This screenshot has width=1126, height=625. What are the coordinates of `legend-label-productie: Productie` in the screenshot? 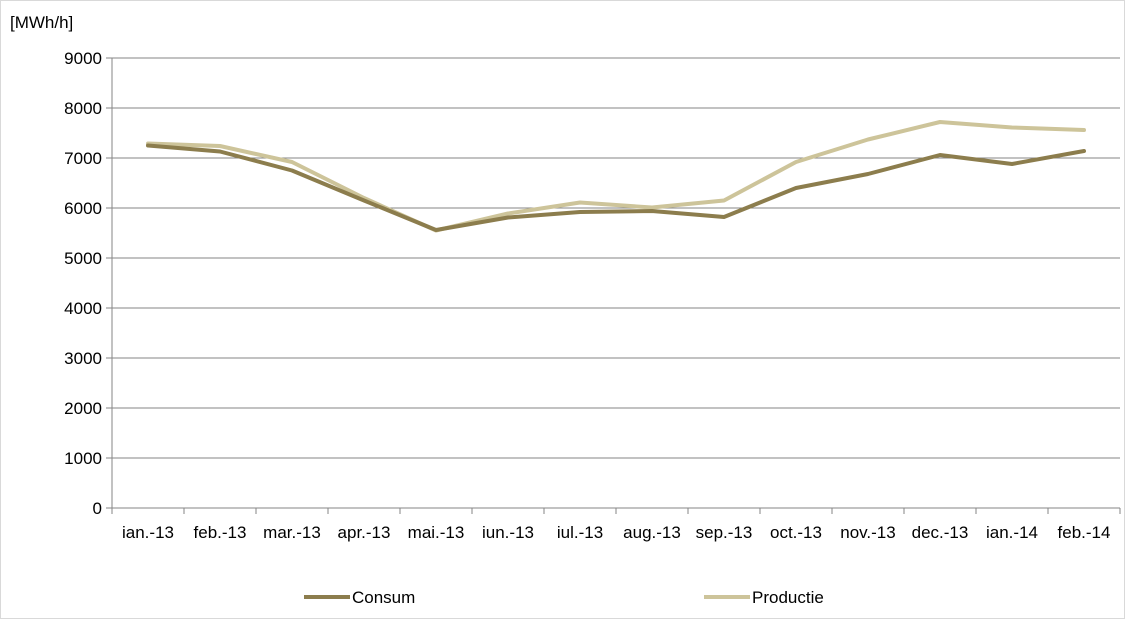 It's located at (788, 597).